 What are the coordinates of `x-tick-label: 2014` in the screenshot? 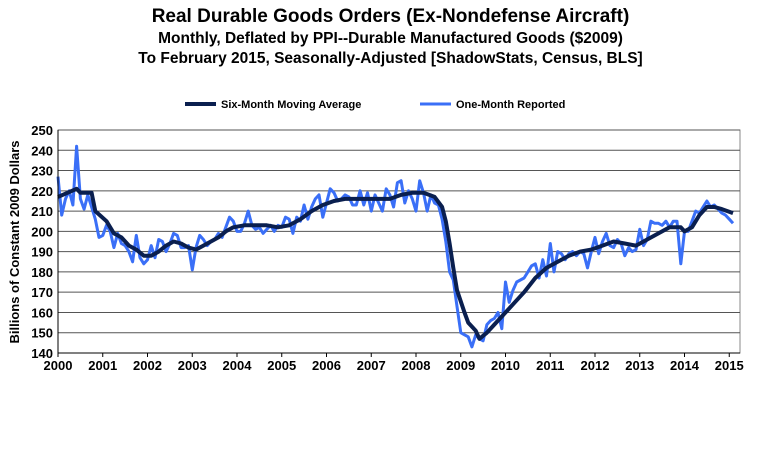 It's located at (685, 365).